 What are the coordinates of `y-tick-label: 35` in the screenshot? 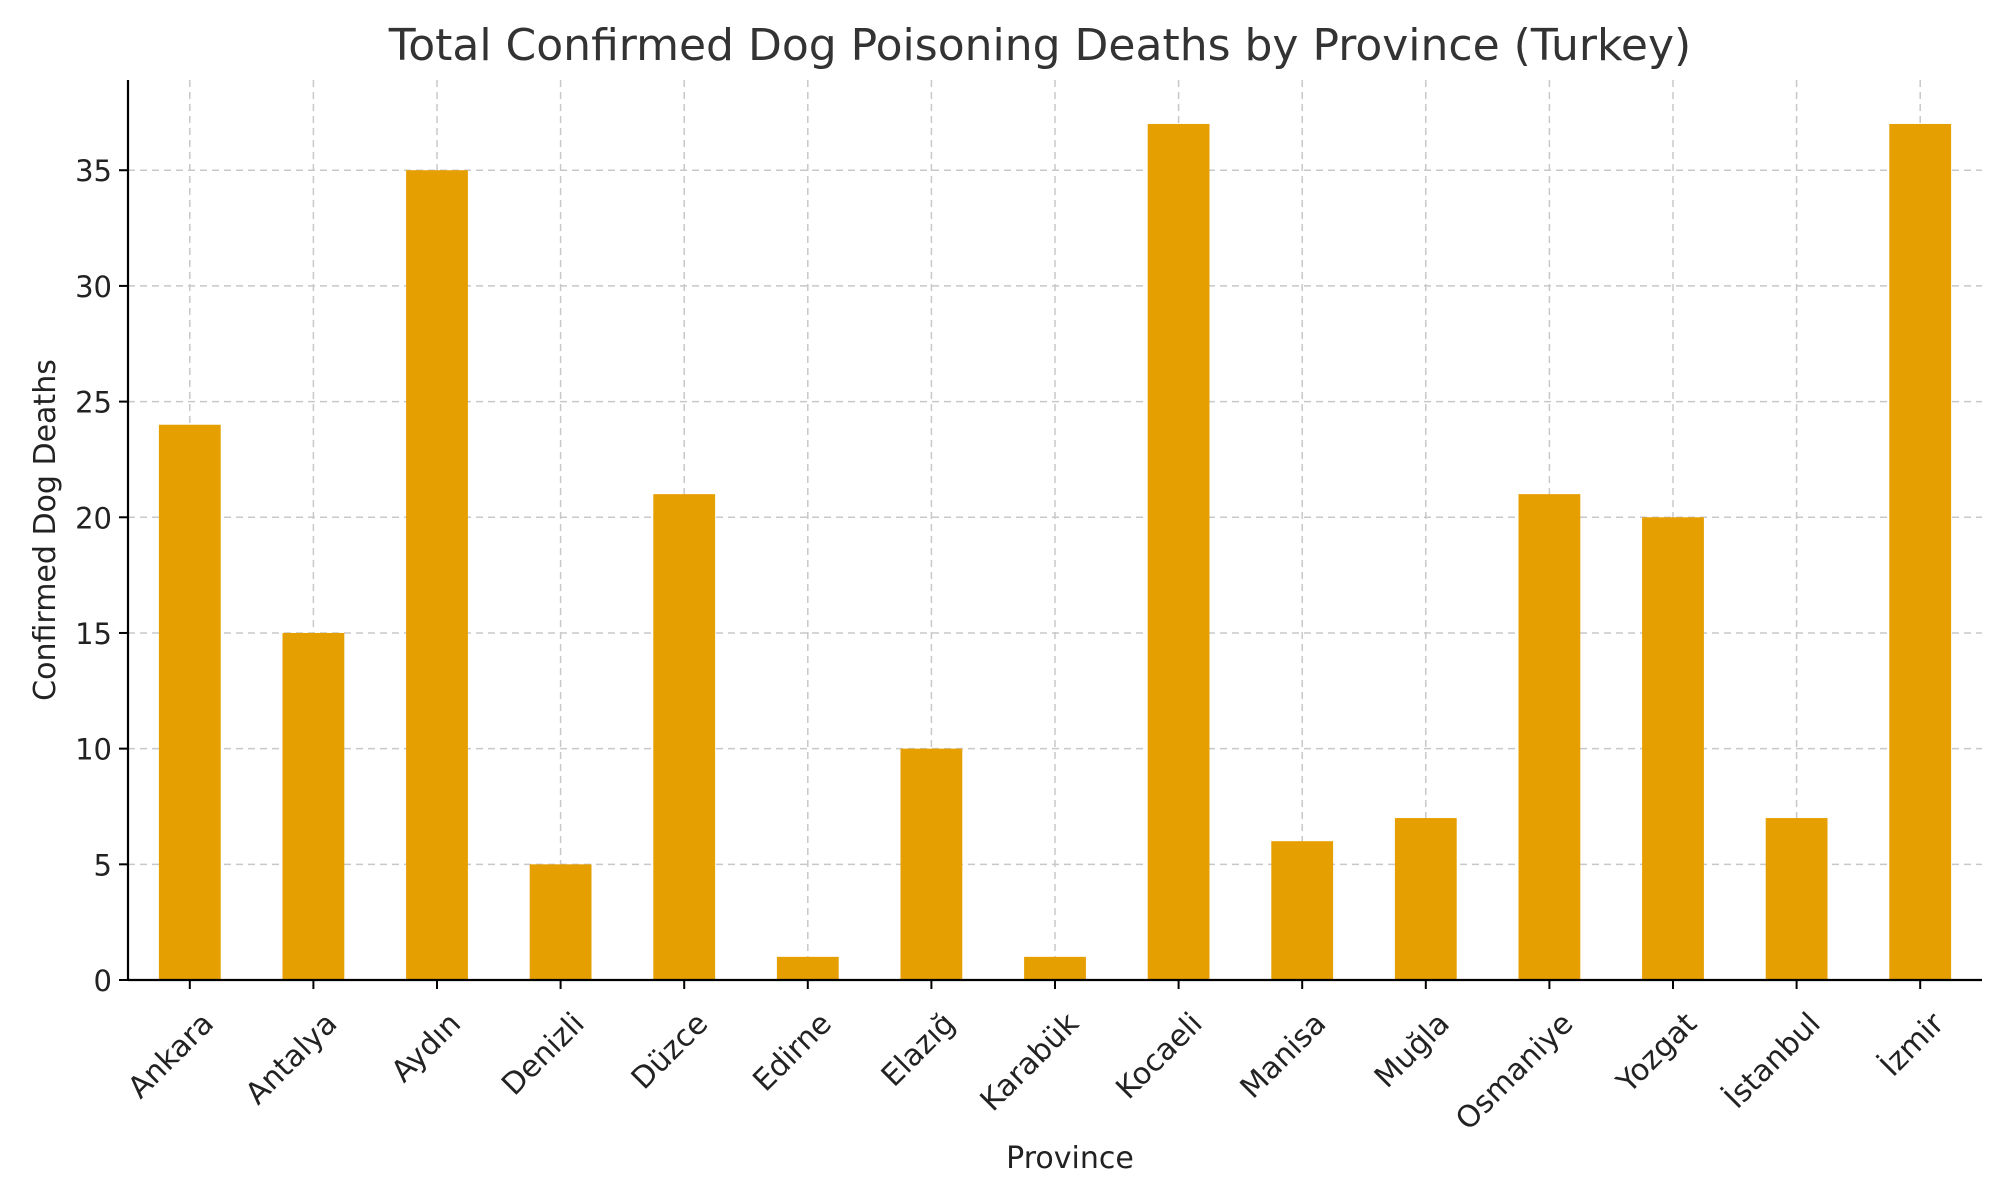 It's located at (93, 171).